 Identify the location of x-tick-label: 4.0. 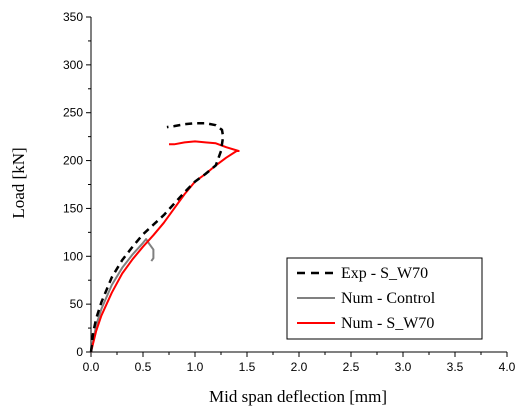
(507, 367).